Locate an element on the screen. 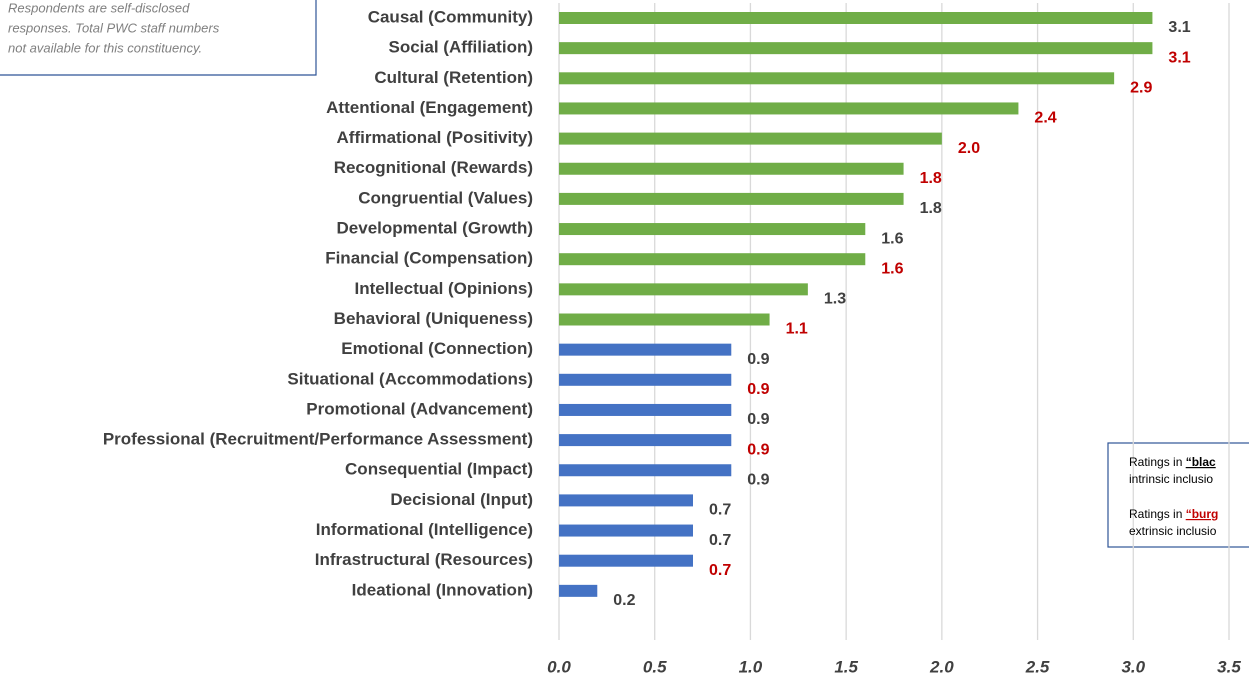 The width and height of the screenshot is (1249, 679). y-tick-label: Developmental (Growth) is located at coordinates (435, 228).